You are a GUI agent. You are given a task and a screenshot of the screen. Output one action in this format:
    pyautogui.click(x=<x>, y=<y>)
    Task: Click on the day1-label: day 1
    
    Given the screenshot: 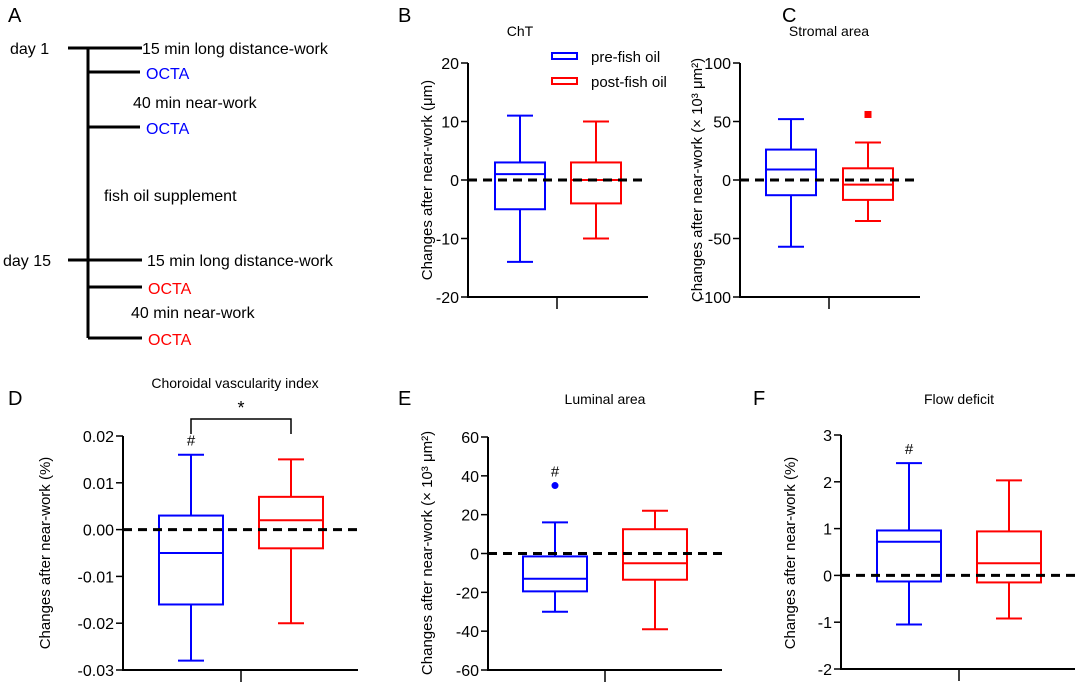 What is the action you would take?
    pyautogui.click(x=29, y=49)
    